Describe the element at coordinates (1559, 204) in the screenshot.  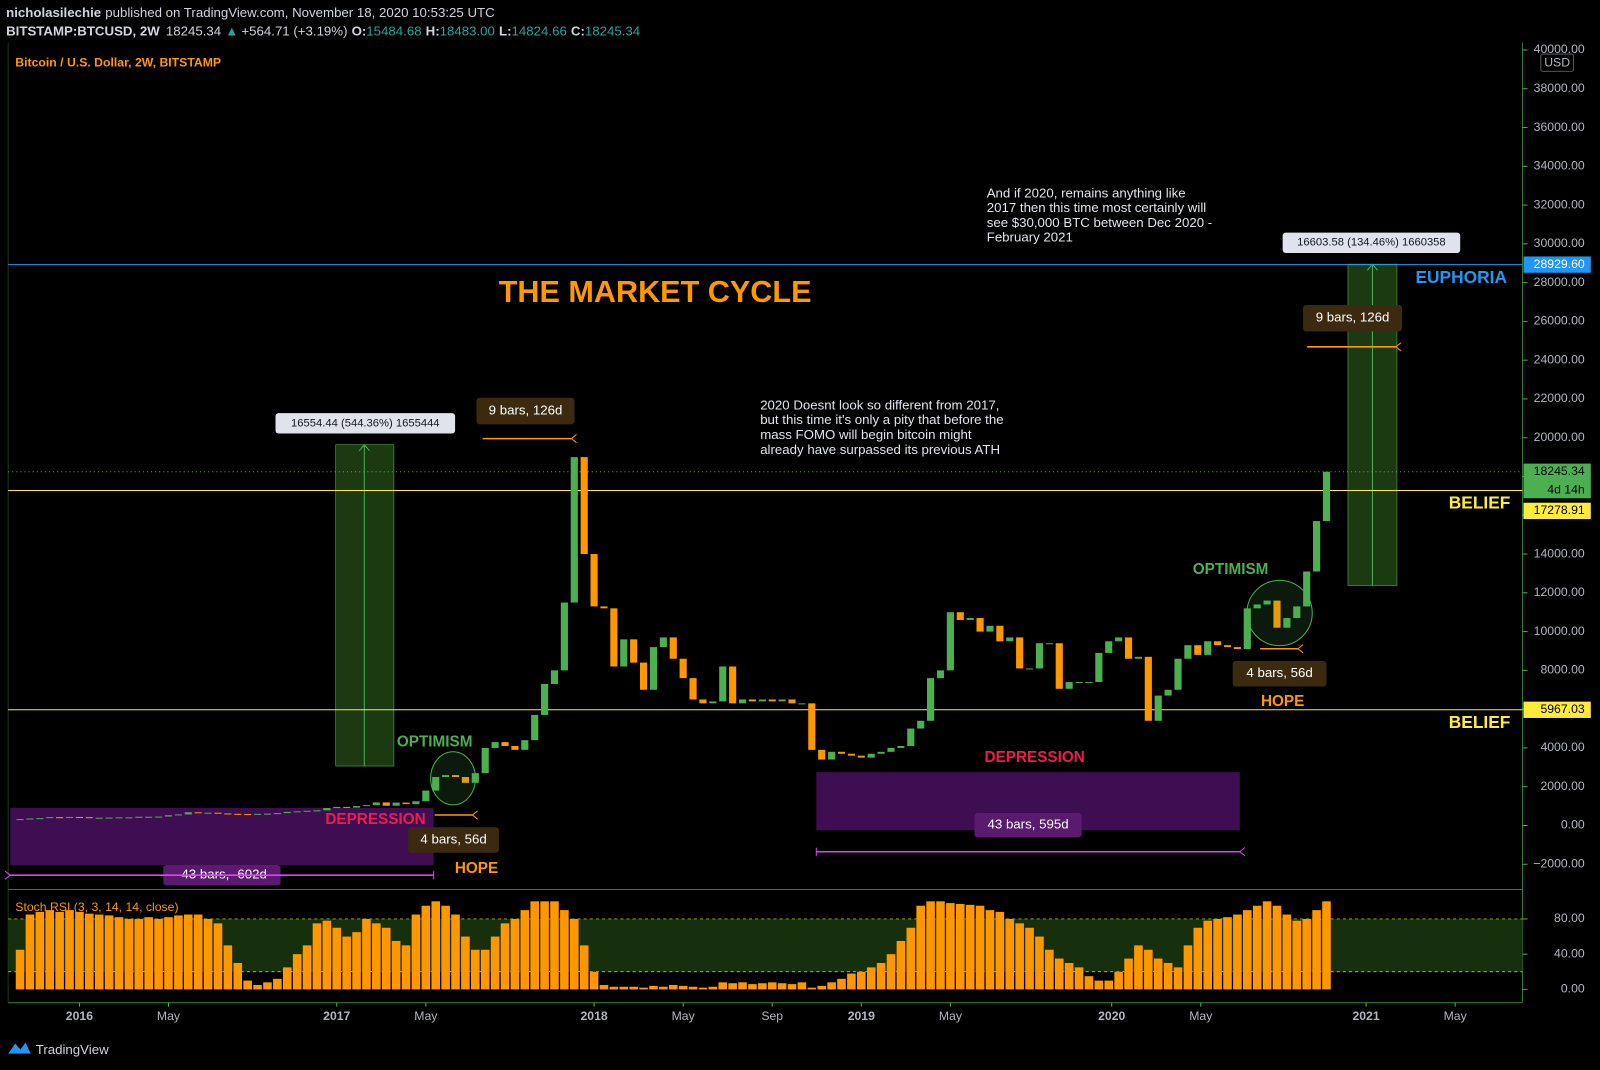
I see `y-tick-label: 32000.00` at that location.